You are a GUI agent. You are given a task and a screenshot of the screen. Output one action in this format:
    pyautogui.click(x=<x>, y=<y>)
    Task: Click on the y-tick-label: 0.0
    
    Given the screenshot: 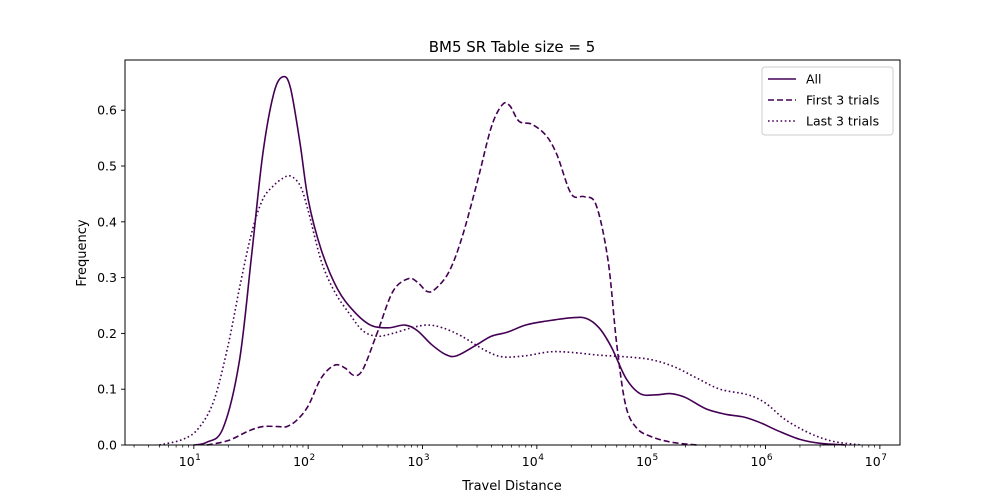 What is the action you would take?
    pyautogui.click(x=107, y=445)
    